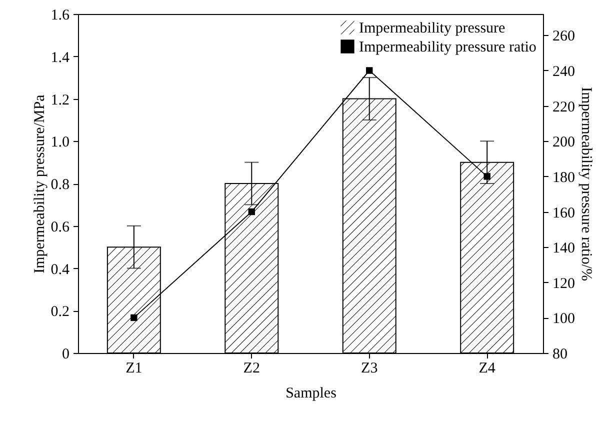  What do you see at coordinates (60, 312) in the screenshot?
I see `y-tick-label: 0.2` at bounding box center [60, 312].